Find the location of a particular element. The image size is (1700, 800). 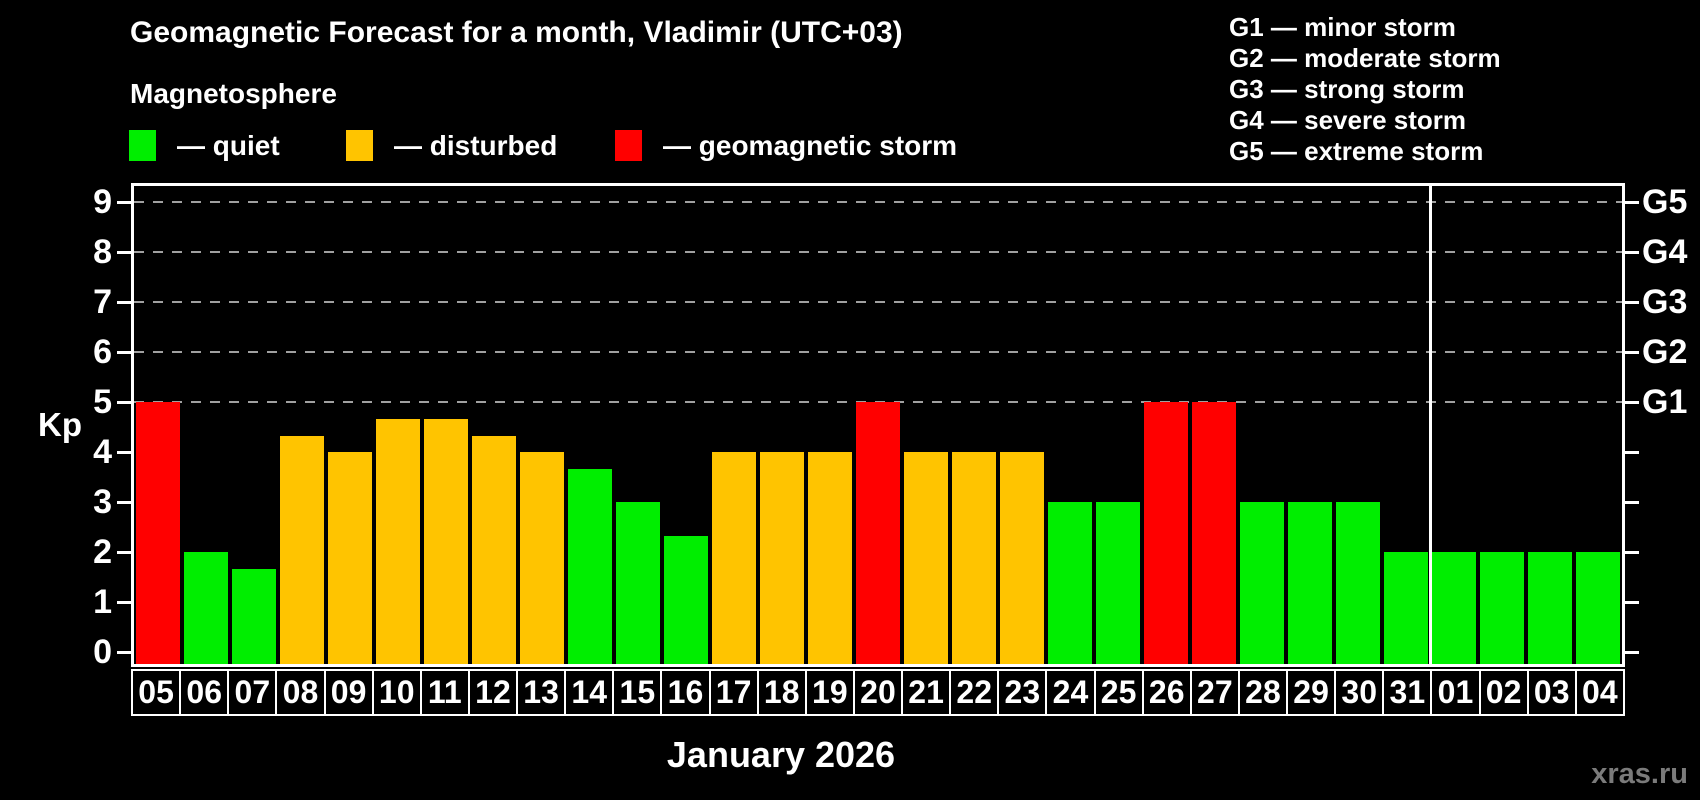

watermark-xras: xras.ru is located at coordinates (1639, 774).